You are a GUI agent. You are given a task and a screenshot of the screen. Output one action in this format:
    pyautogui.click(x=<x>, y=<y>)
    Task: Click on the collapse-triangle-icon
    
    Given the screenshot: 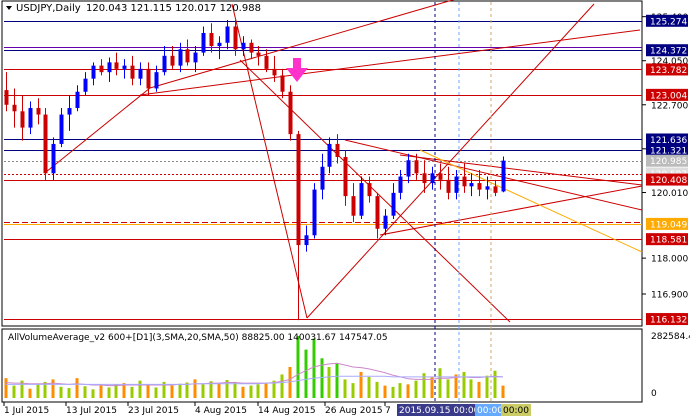 What is the action you would take?
    pyautogui.click(x=9, y=8)
    